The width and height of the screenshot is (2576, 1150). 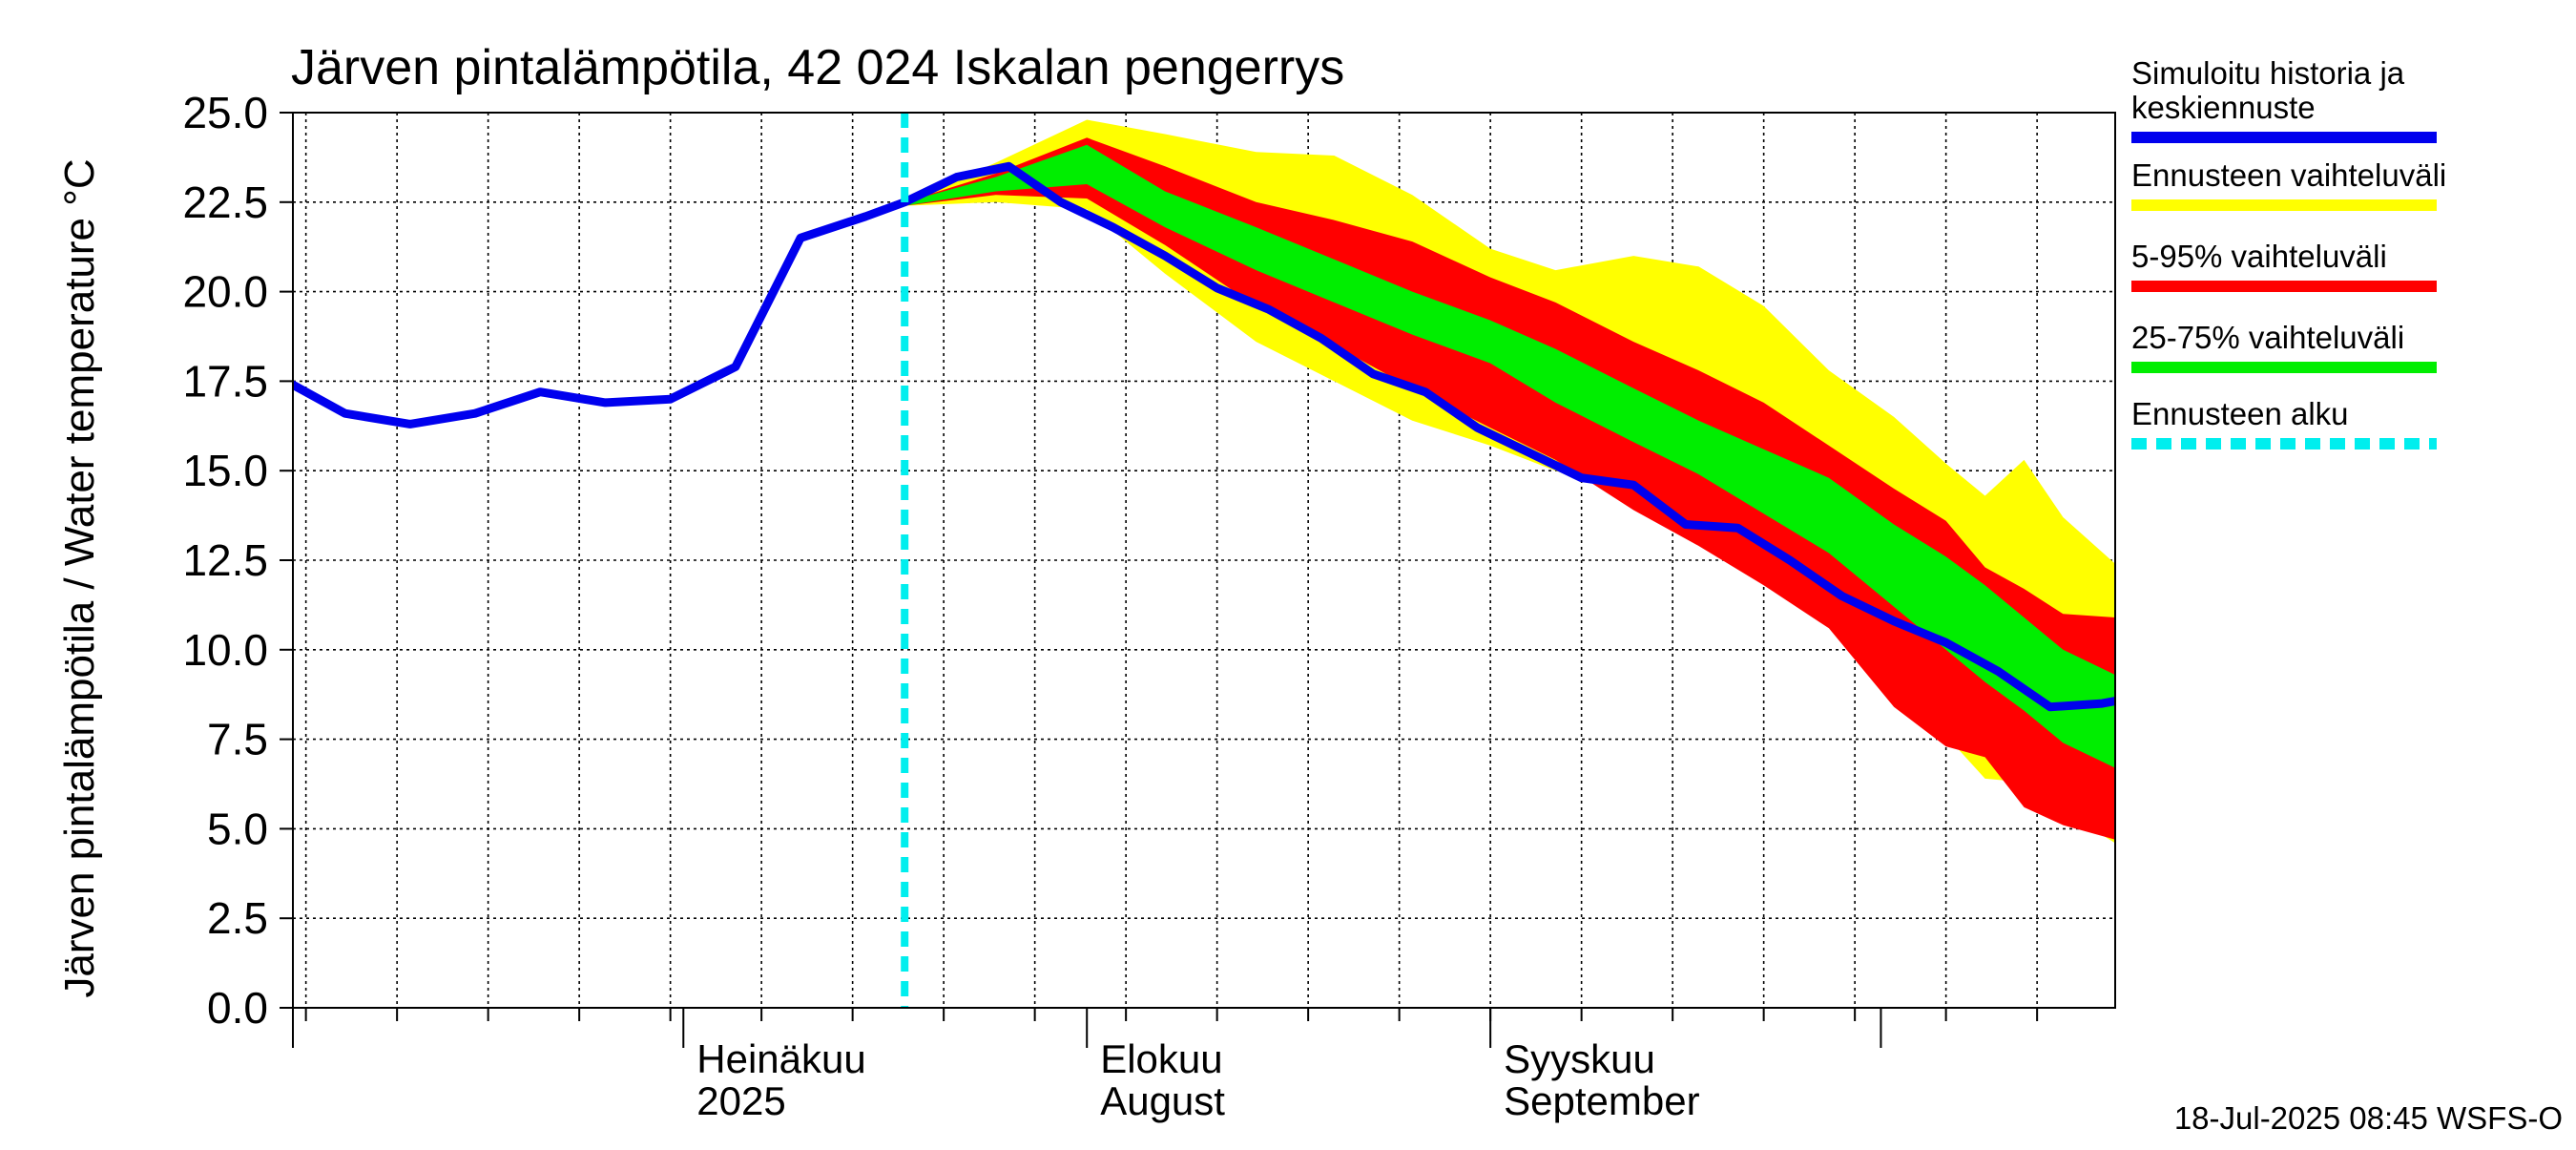 What do you see at coordinates (237, 739) in the screenshot?
I see `y-tick-label: 7.5` at bounding box center [237, 739].